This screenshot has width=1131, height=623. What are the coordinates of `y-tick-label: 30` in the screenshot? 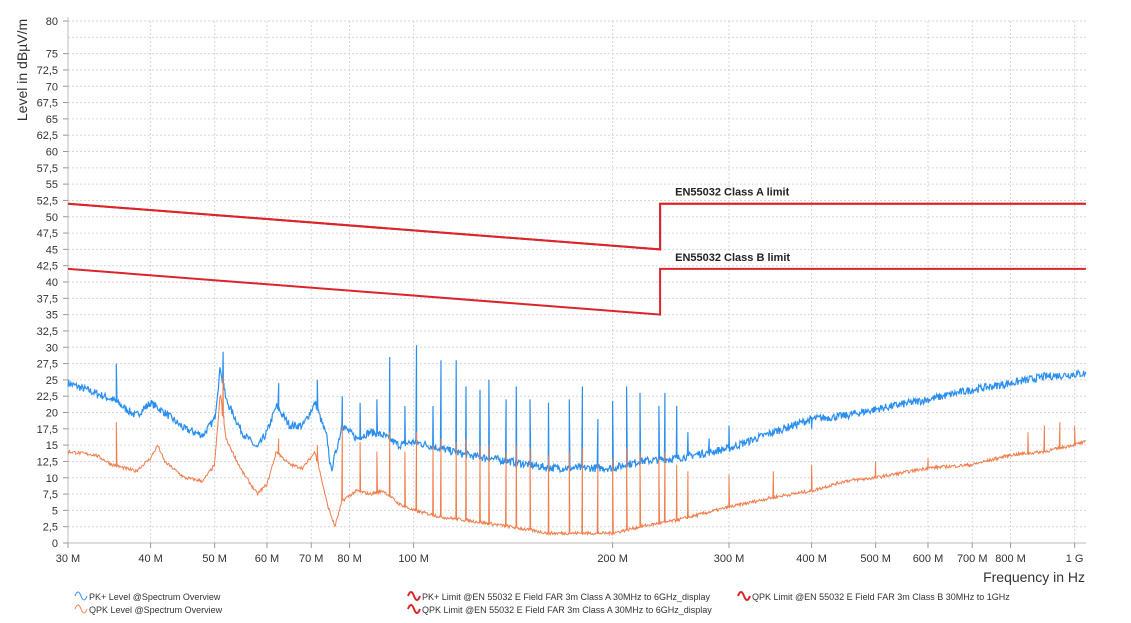 It's located at (52, 348).